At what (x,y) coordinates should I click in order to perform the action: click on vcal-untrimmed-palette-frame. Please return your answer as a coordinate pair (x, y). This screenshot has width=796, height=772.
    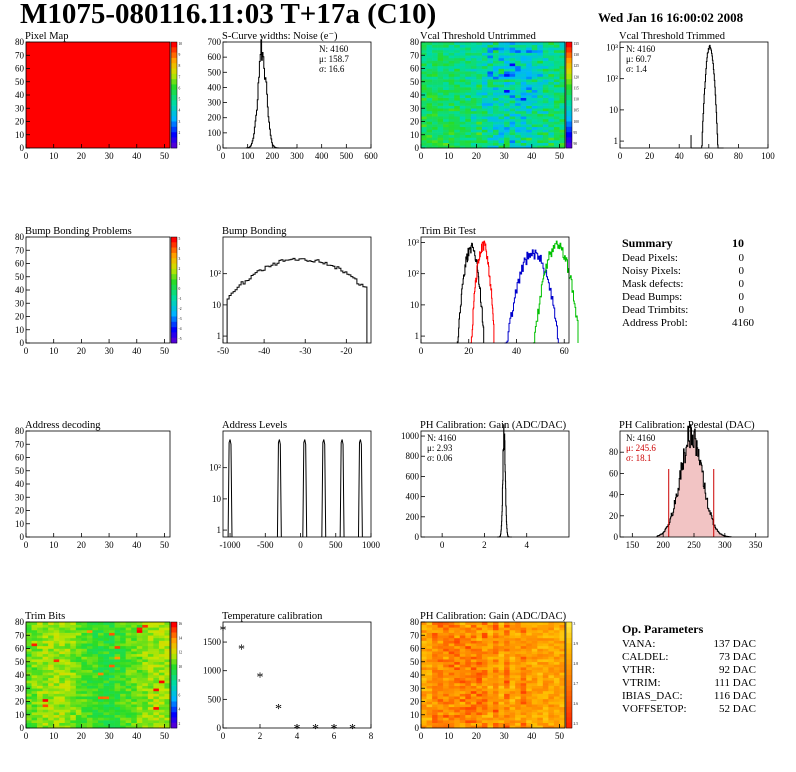
    Looking at the image, I should click on (569, 95).